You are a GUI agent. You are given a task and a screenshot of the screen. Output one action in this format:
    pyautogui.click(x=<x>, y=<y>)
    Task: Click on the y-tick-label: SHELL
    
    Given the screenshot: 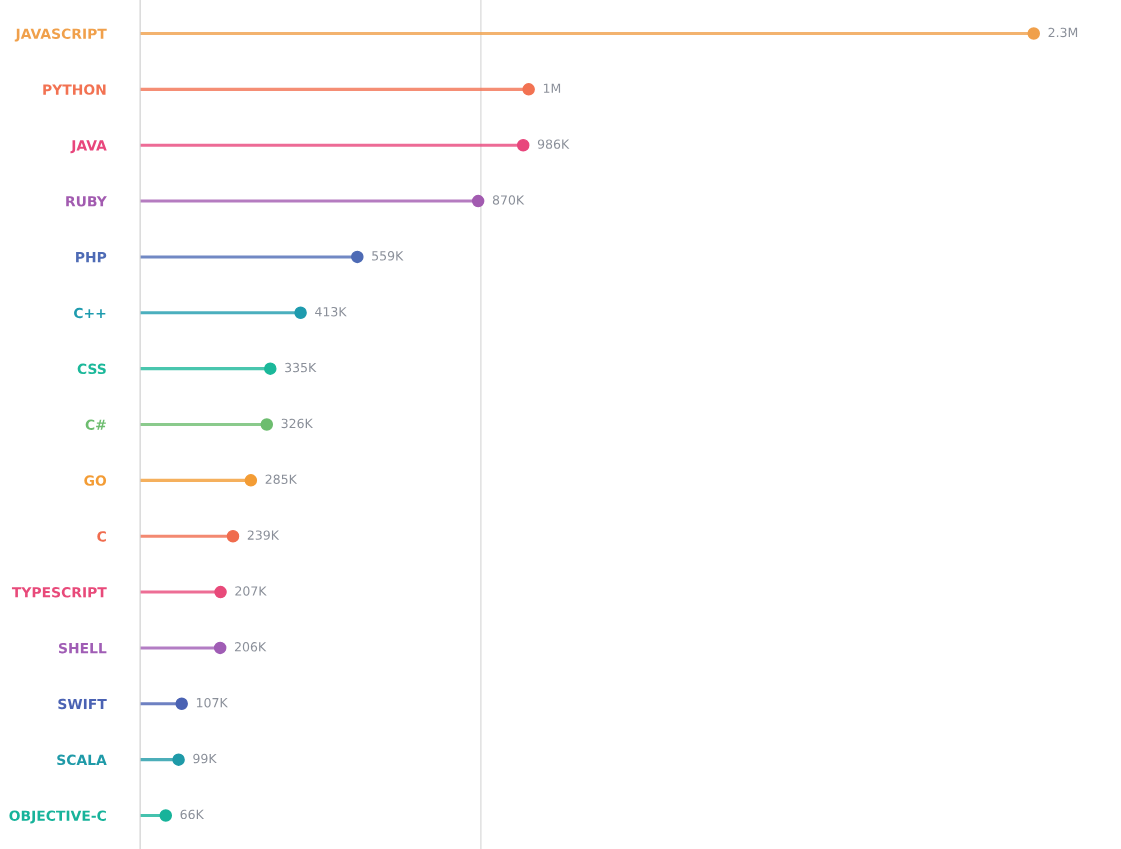 What is the action you would take?
    pyautogui.click(x=82, y=648)
    